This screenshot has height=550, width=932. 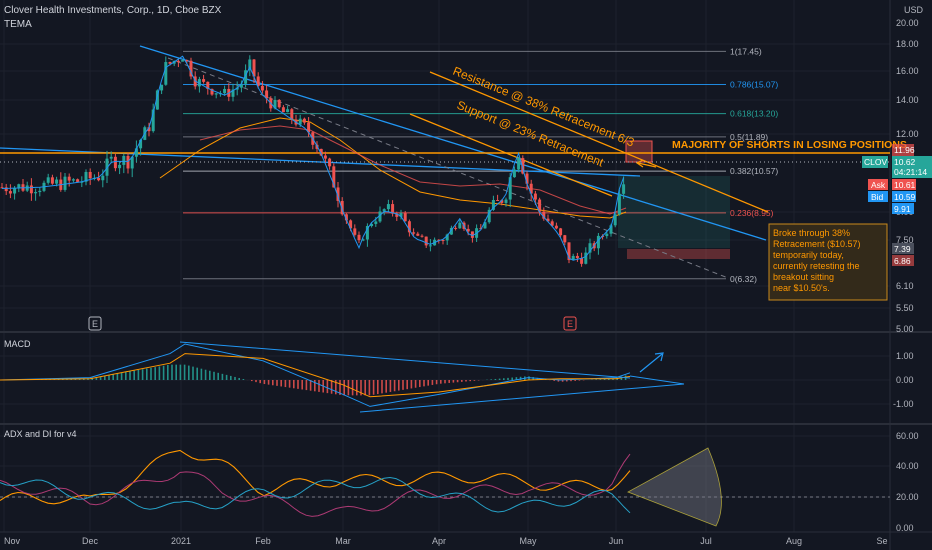 I want to click on macd-apex-line, so click(x=657, y=380).